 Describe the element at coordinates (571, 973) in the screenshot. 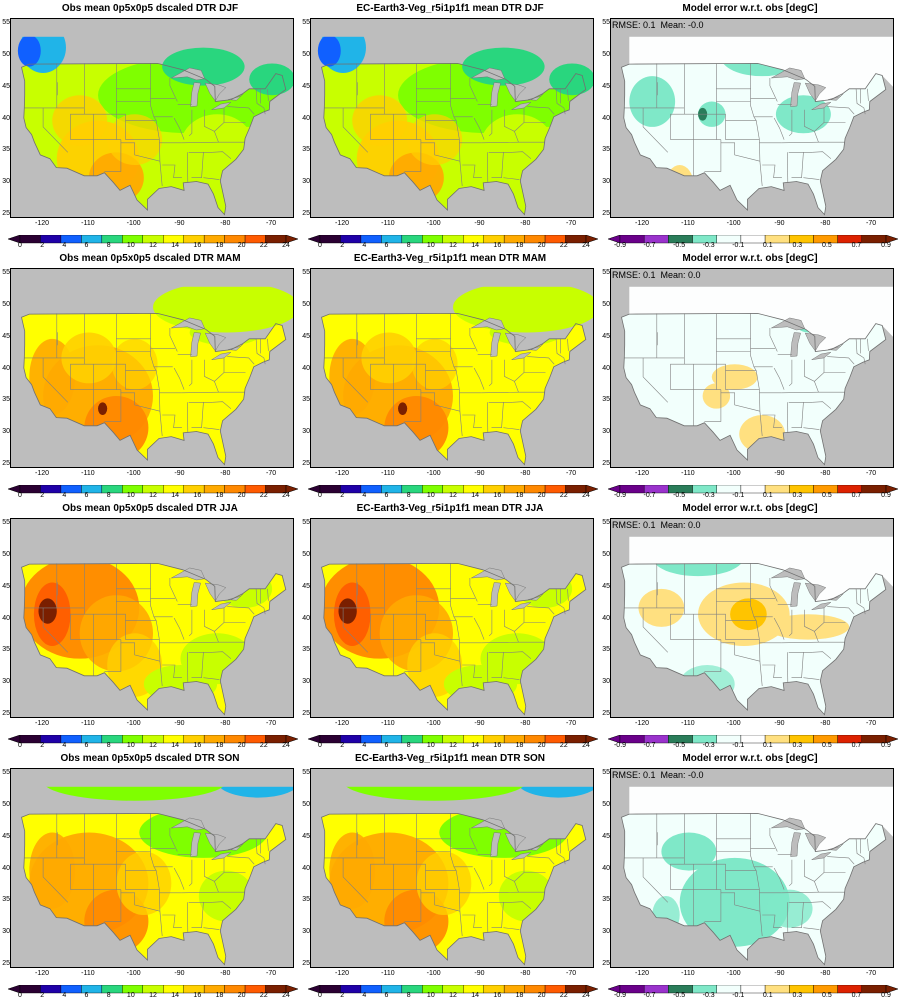

I see `x-tick-label: -70` at that location.